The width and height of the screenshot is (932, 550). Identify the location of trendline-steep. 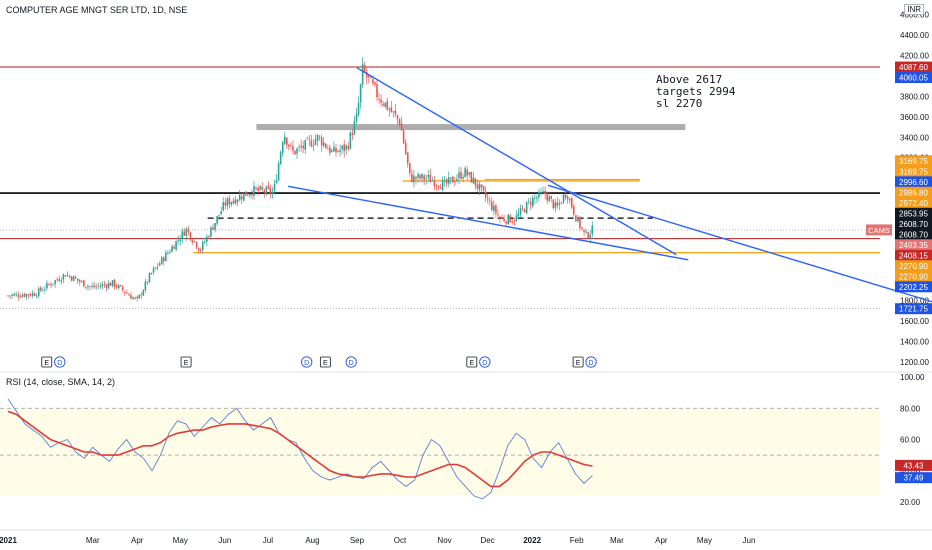
(739, 243).